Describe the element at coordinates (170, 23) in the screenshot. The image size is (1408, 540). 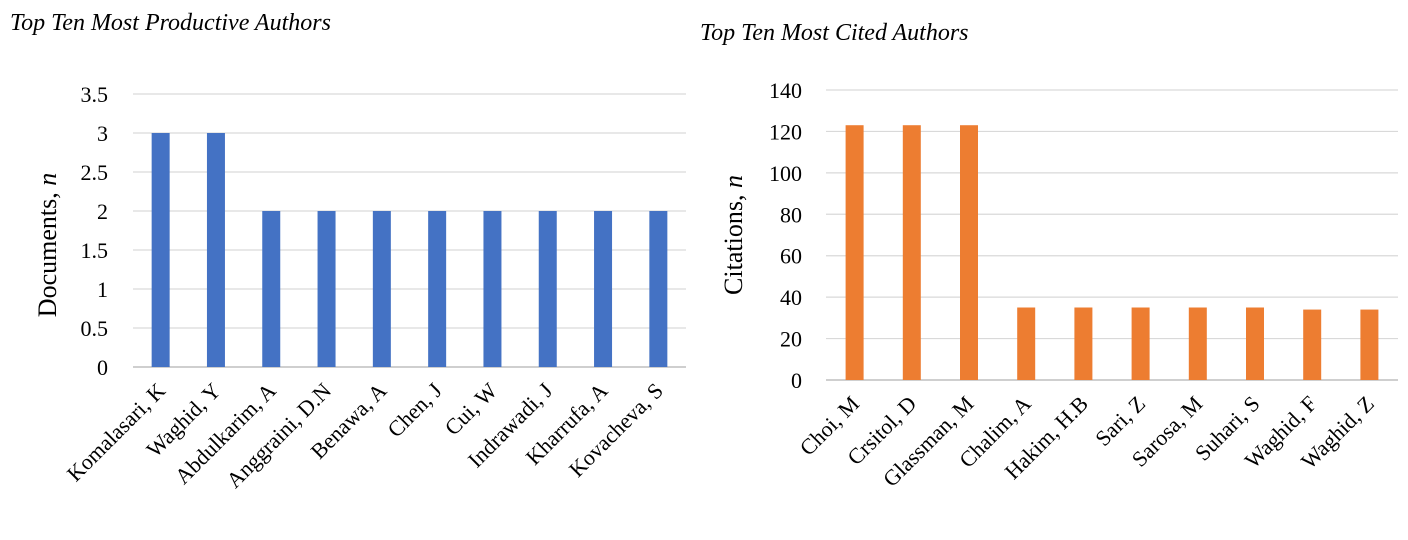
I see `chart-title: Top Ten Most Productive Authors` at that location.